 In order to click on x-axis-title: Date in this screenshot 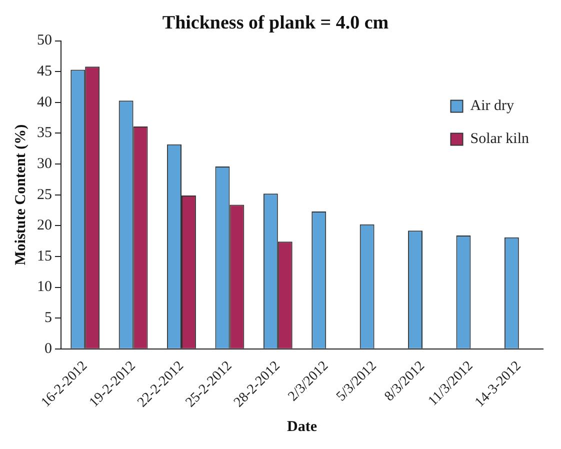, I will do `click(302, 426)`.